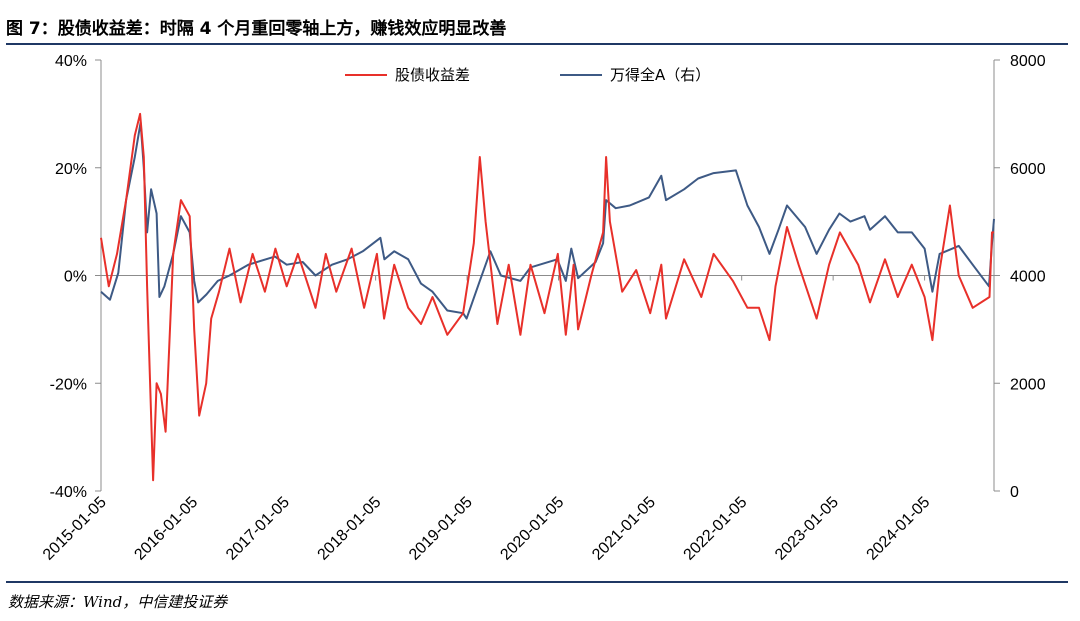 This screenshot has height=621, width=1080. Describe the element at coordinates (537, 44) in the screenshot. I see `title-rule` at that location.